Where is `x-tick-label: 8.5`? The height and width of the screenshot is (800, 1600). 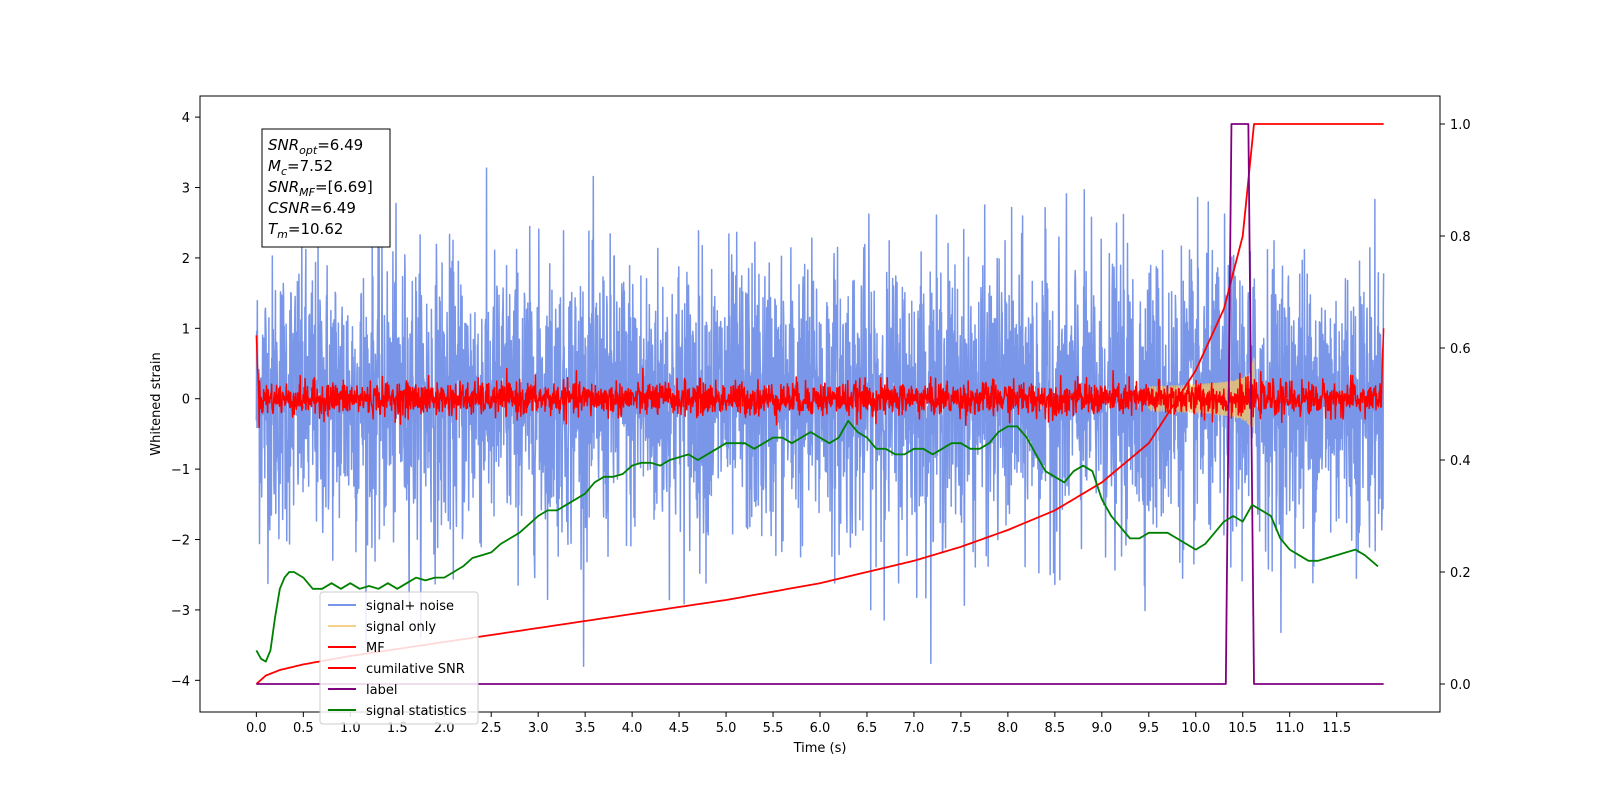 x-tick-label: 8.5 is located at coordinates (1055, 728).